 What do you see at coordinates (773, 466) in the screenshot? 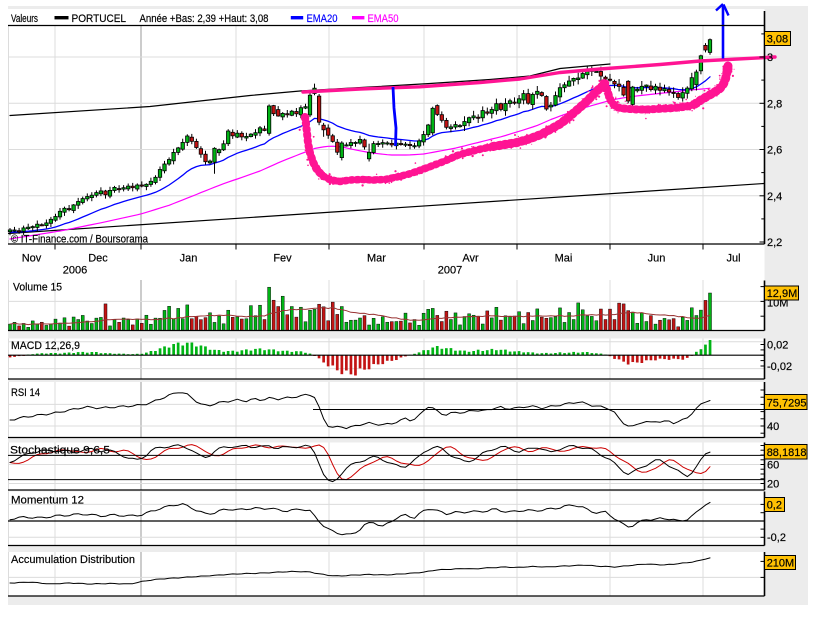
I see `svg-text: 60` at bounding box center [773, 466].